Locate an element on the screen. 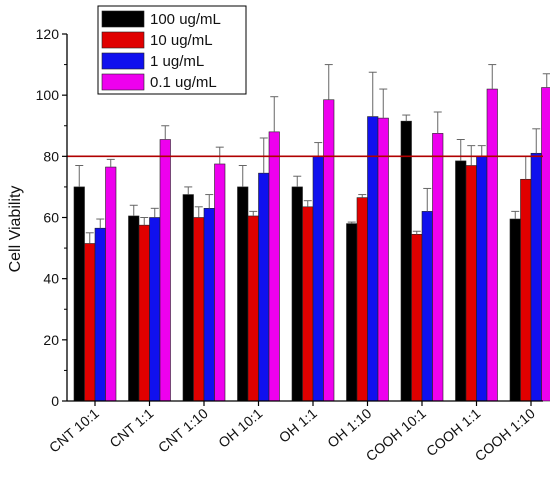 The height and width of the screenshot is (494, 550). x-tick-label-4: OH 1:1 is located at coordinates (298, 425).